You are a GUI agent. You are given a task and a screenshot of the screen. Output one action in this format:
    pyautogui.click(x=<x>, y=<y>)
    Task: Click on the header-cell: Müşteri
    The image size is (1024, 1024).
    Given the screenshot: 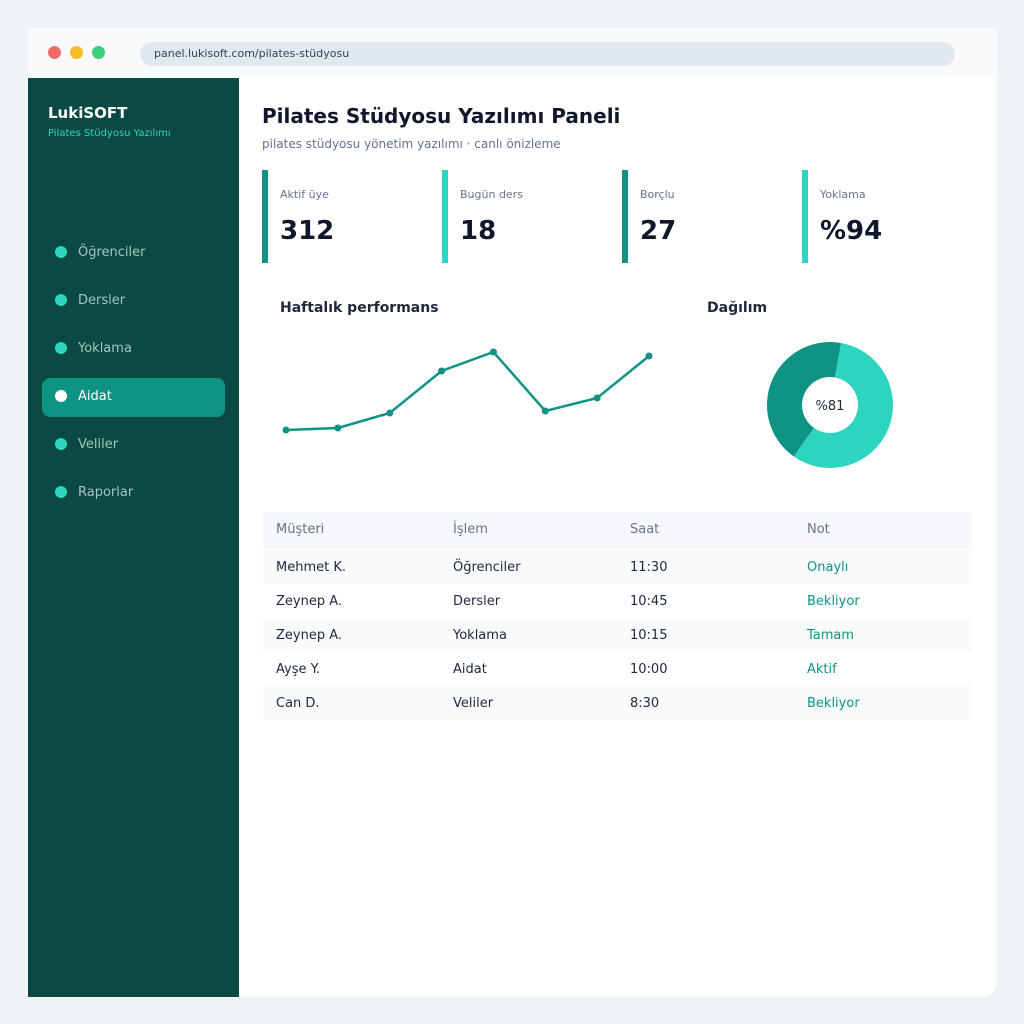 What is the action you would take?
    pyautogui.click(x=300, y=529)
    